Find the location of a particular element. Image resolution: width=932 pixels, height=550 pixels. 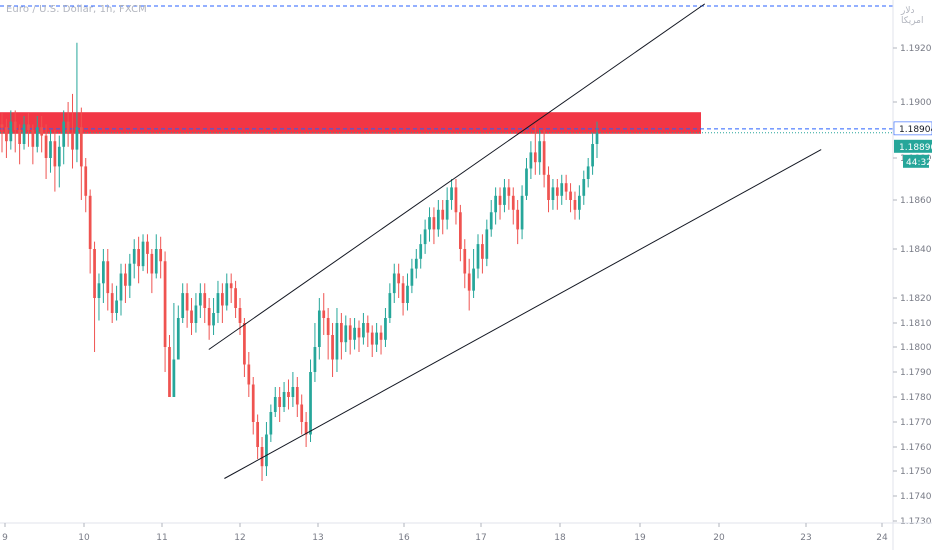

price-tick-label: 1.18400 is located at coordinates (916, 250).